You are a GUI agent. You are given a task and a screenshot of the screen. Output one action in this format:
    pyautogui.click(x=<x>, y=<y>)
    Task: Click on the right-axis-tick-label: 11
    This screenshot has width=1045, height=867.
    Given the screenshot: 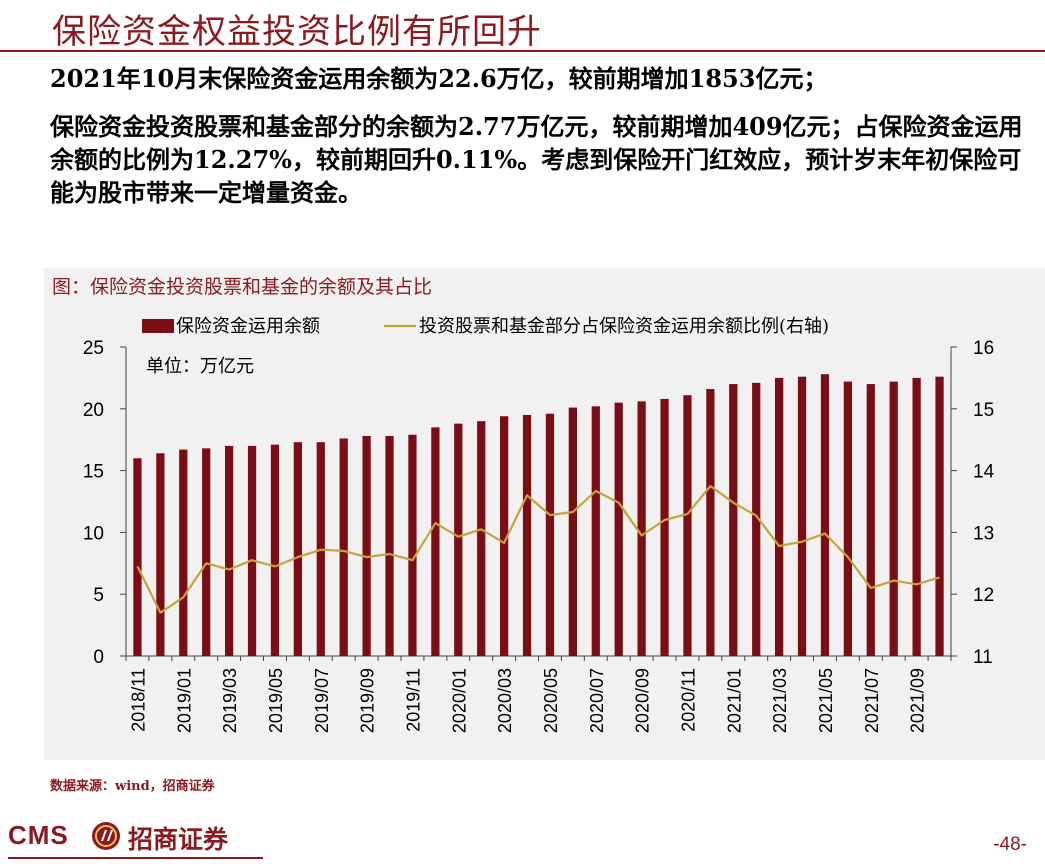 What is the action you would take?
    pyautogui.click(x=983, y=657)
    